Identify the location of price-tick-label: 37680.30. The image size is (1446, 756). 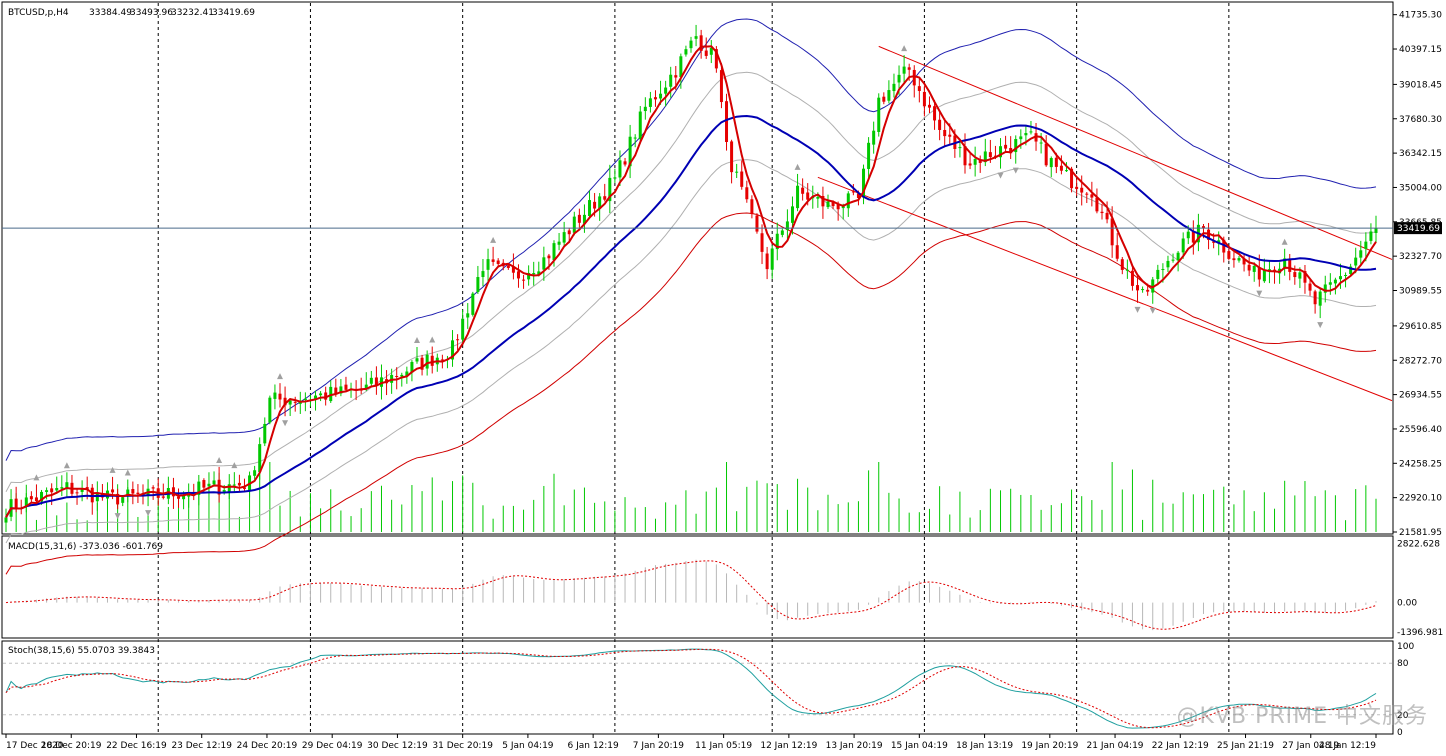
(1420, 120).